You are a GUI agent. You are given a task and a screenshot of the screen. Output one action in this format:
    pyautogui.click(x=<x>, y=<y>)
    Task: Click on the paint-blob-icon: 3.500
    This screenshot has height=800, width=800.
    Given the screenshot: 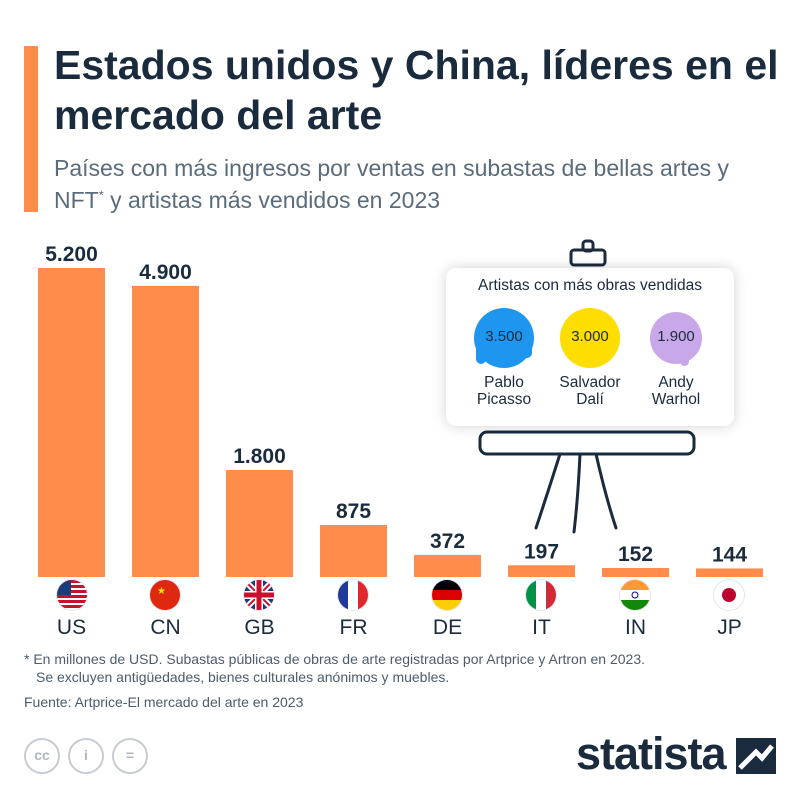 What is the action you would take?
    pyautogui.click(x=504, y=338)
    